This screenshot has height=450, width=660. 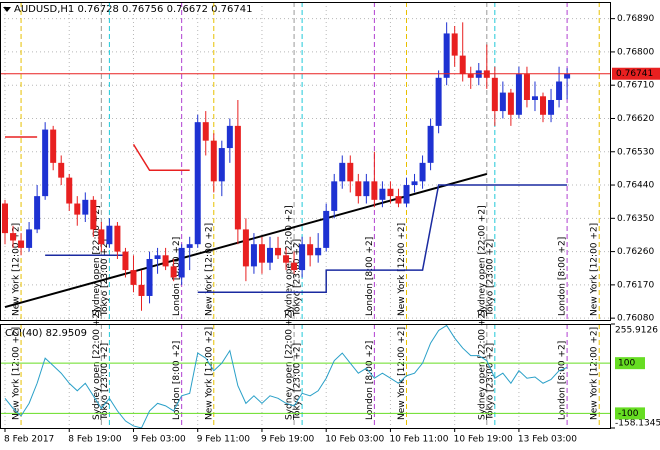 What do you see at coordinates (224, 440) in the screenshot?
I see `x-tick-label: 9 Feb 11:00` at bounding box center [224, 440].